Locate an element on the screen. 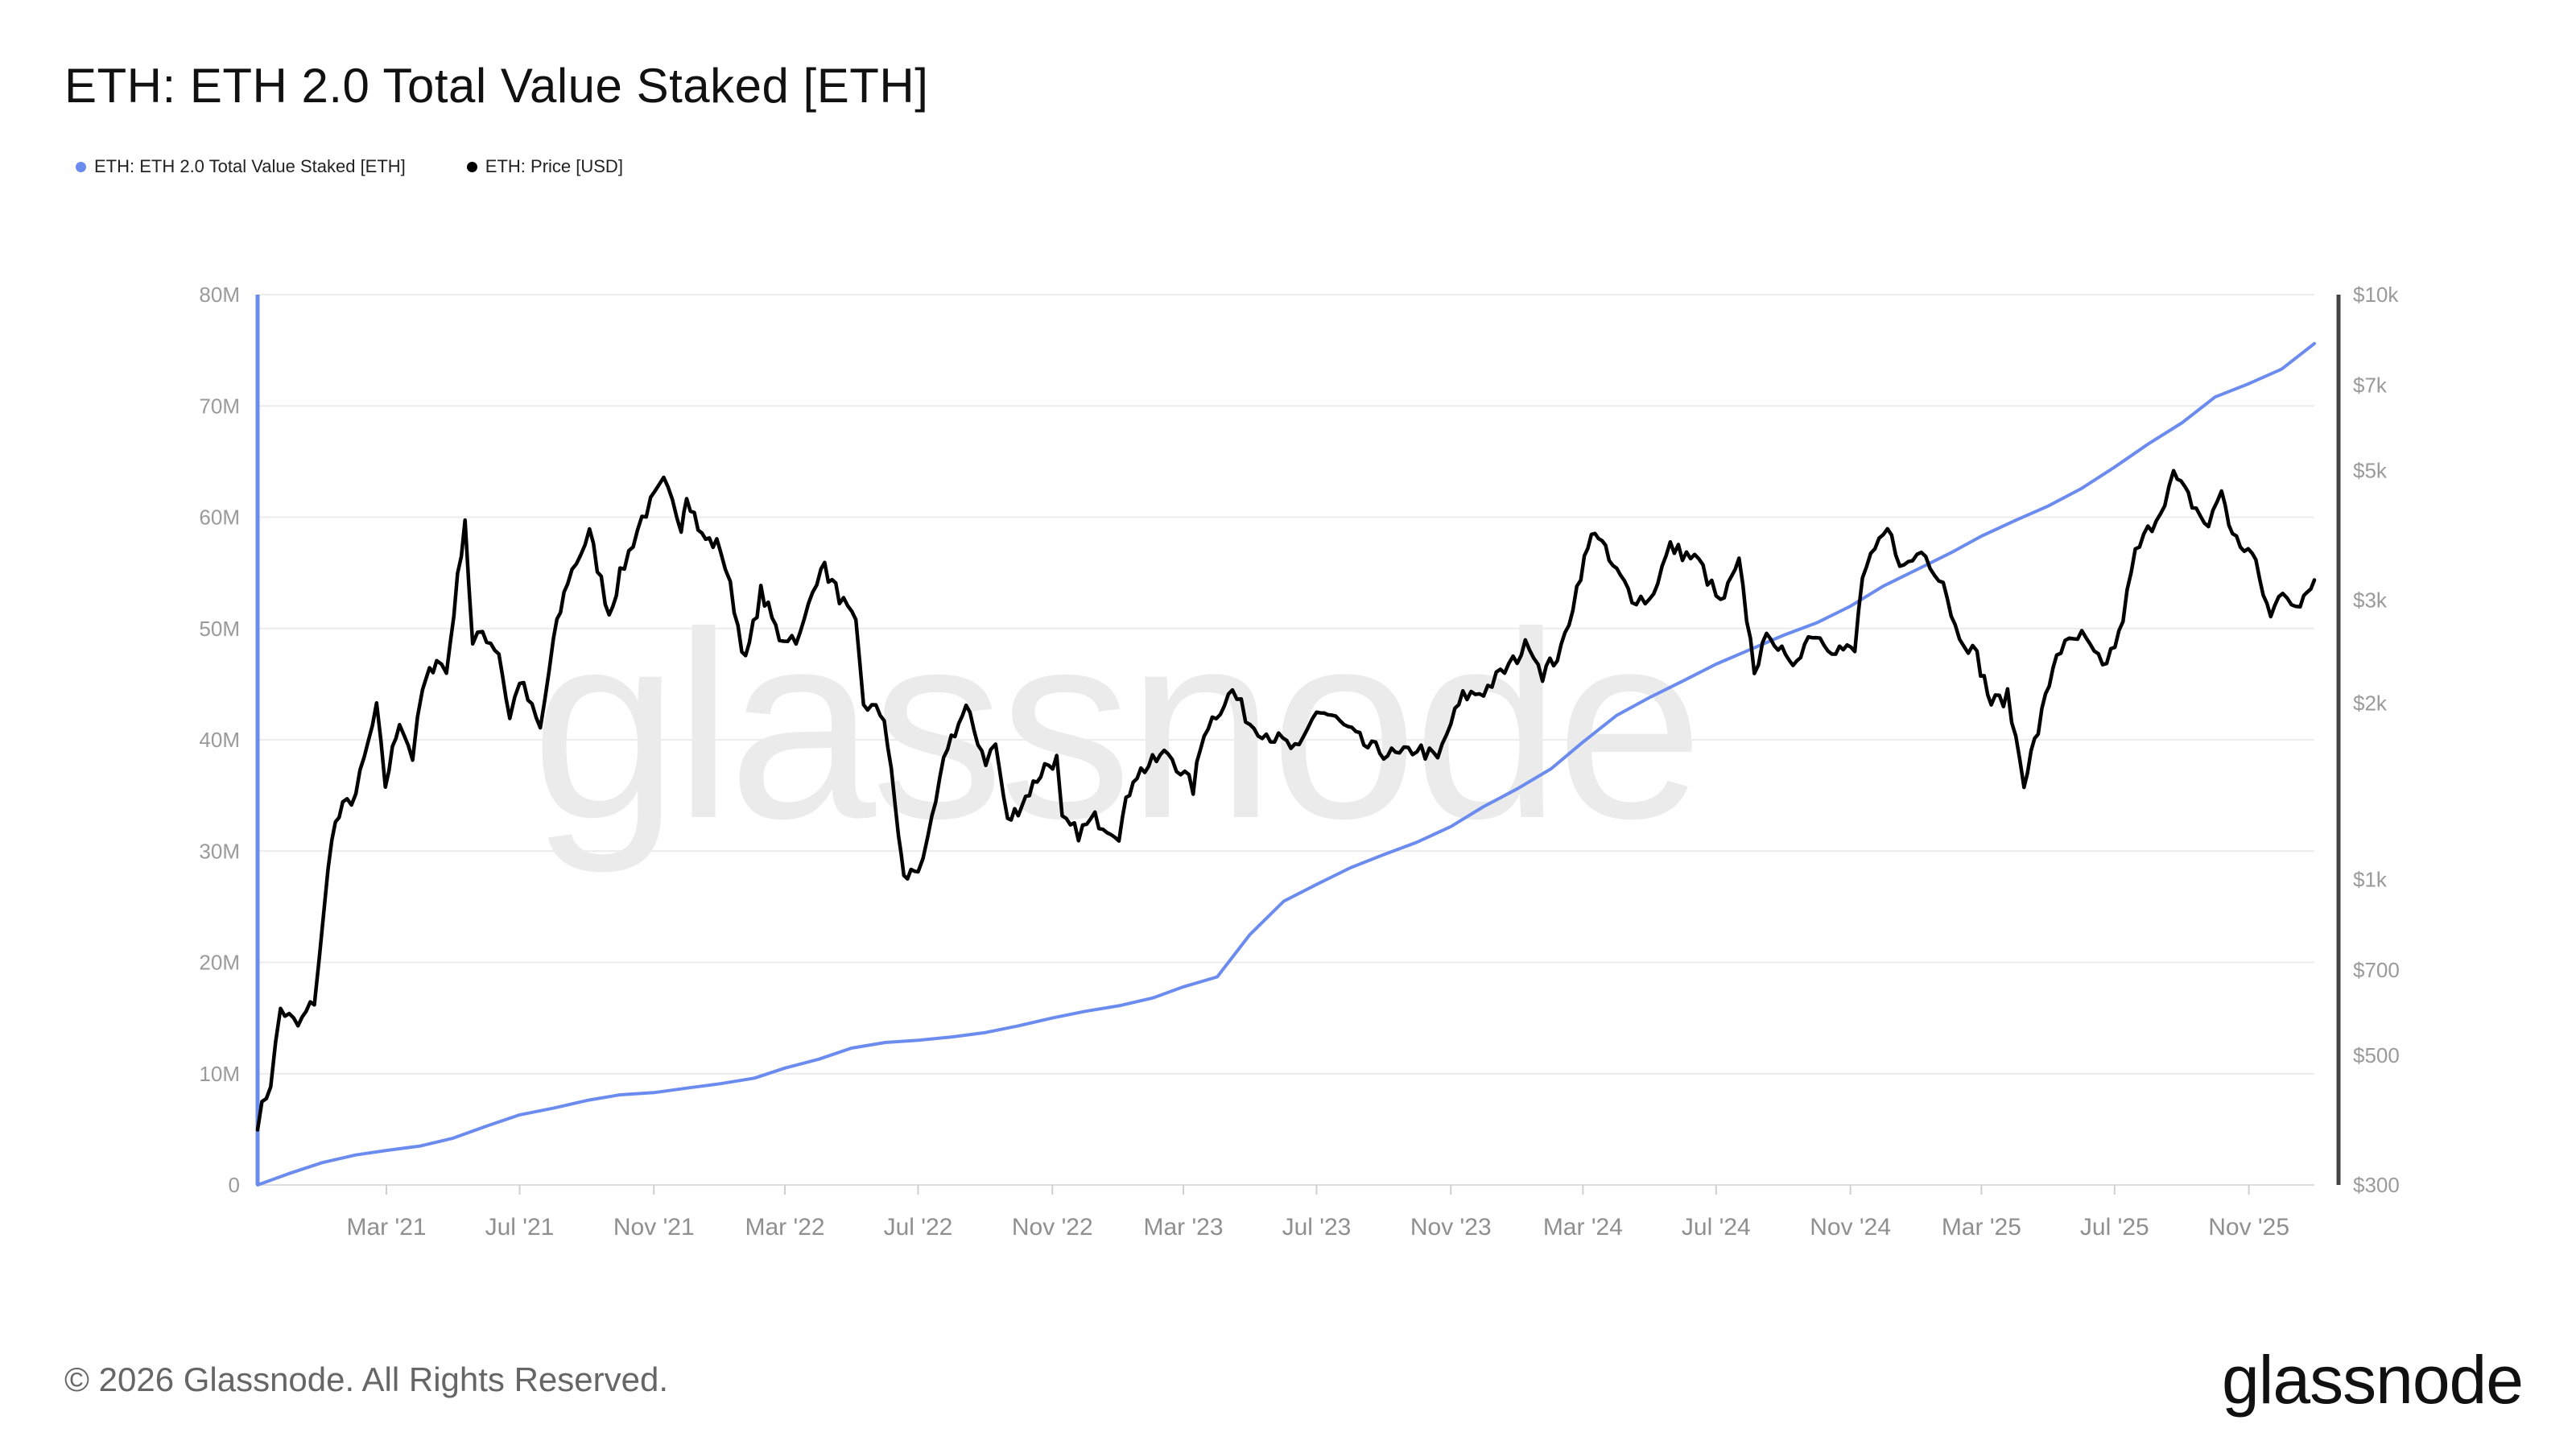 This screenshot has width=2576, height=1449. left-axis-ticks: 0 10M 20M 30M 40M 50M 60M 70M 80M is located at coordinates (219, 740).